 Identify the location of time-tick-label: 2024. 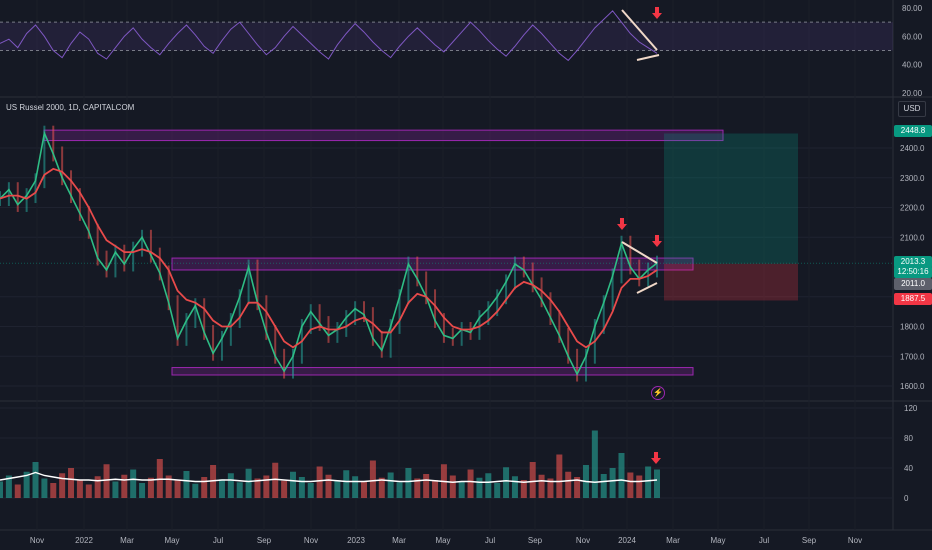
(627, 540).